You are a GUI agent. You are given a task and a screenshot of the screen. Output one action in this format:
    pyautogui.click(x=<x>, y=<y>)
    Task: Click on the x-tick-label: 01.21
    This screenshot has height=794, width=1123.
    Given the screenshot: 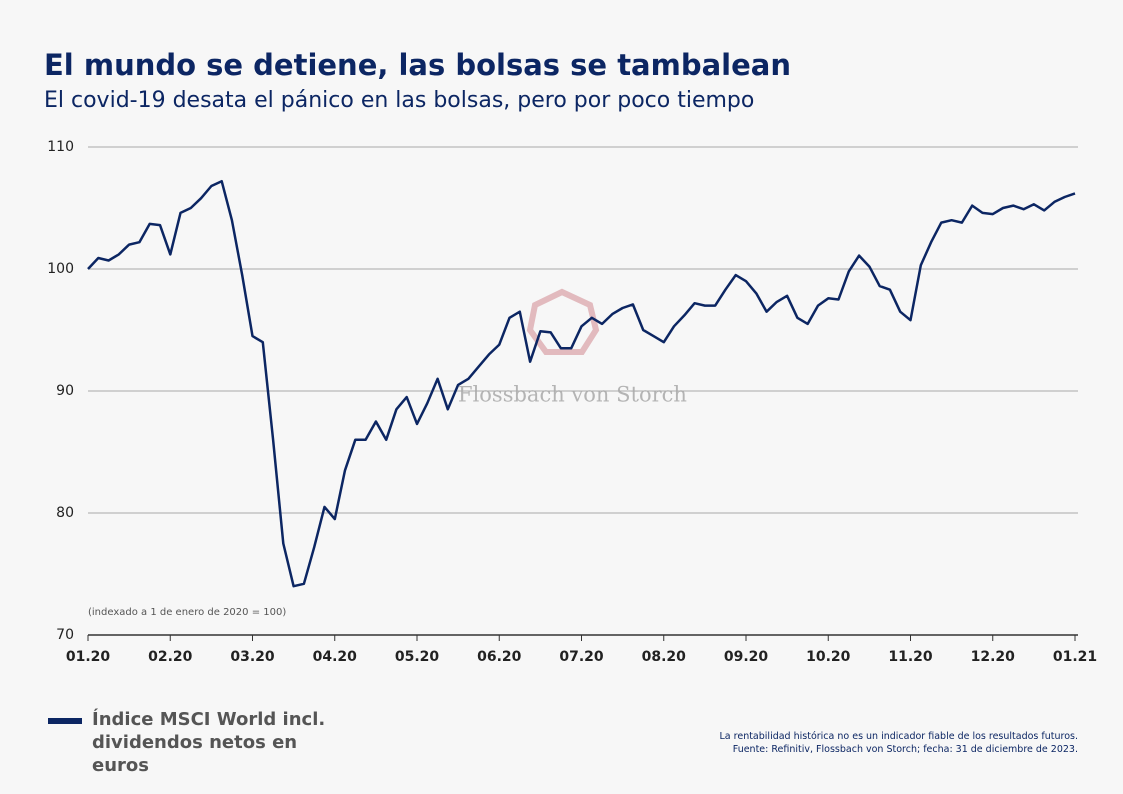 What is the action you would take?
    pyautogui.click(x=1075, y=657)
    